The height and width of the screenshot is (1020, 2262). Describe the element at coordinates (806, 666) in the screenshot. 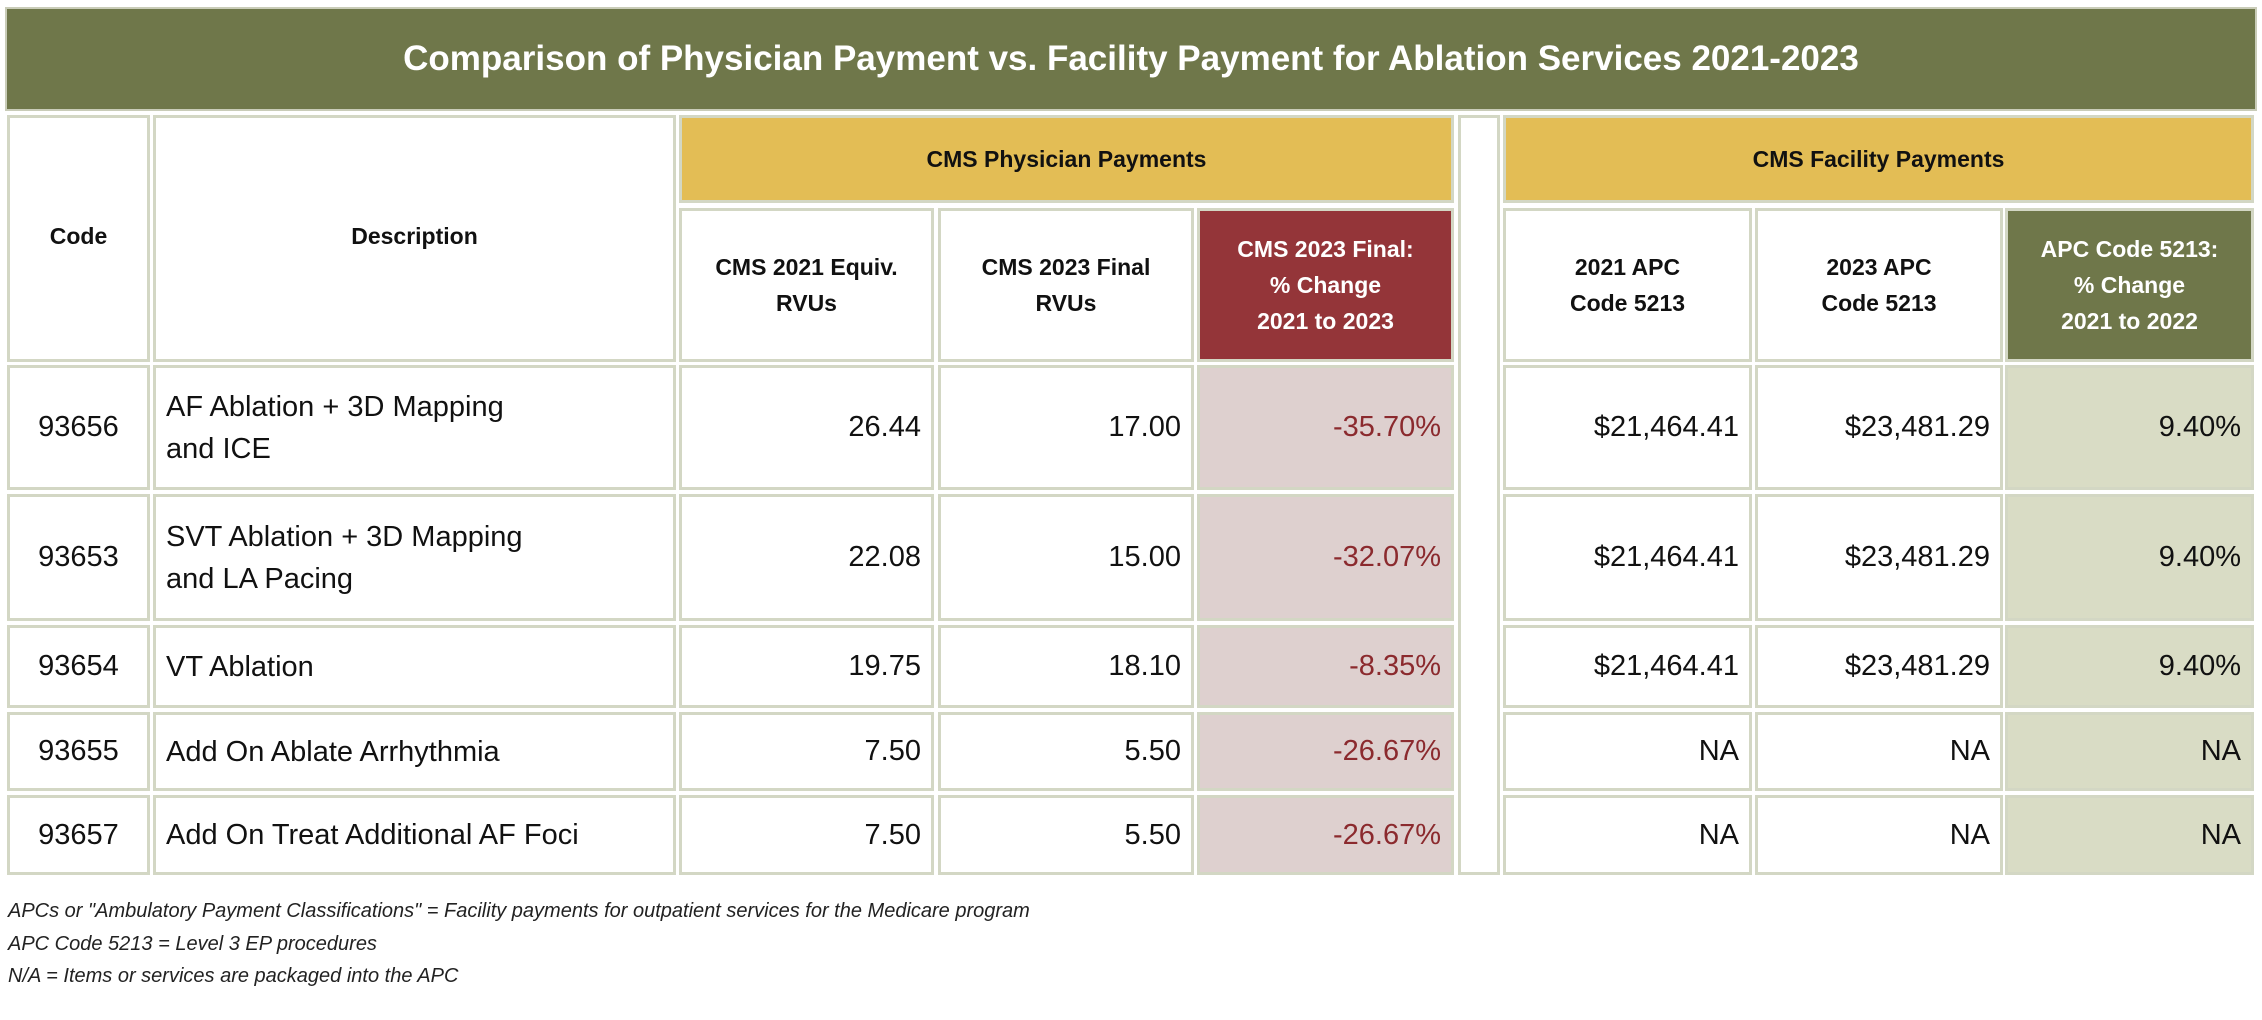

I see `cell-rvu-2021: 19.75` at that location.